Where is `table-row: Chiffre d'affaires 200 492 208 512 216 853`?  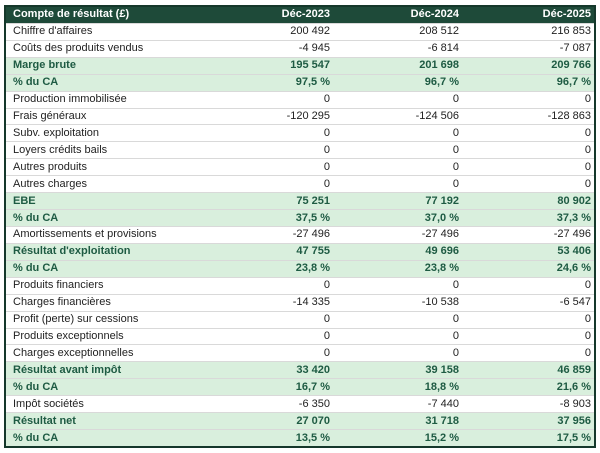 table-row: Chiffre d'affaires 200 492 208 512 216 853 is located at coordinates (300, 31).